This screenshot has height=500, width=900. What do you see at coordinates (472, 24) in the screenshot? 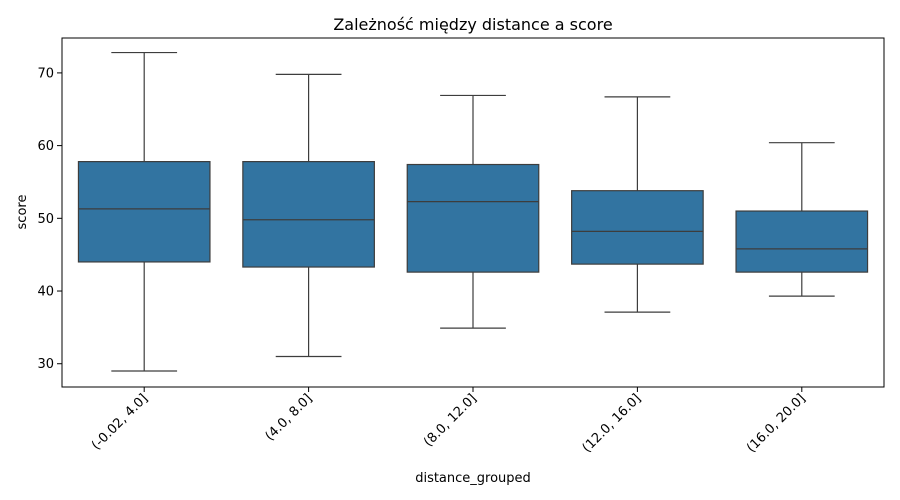
I see `chart-title: Zależność między distance a score` at bounding box center [472, 24].